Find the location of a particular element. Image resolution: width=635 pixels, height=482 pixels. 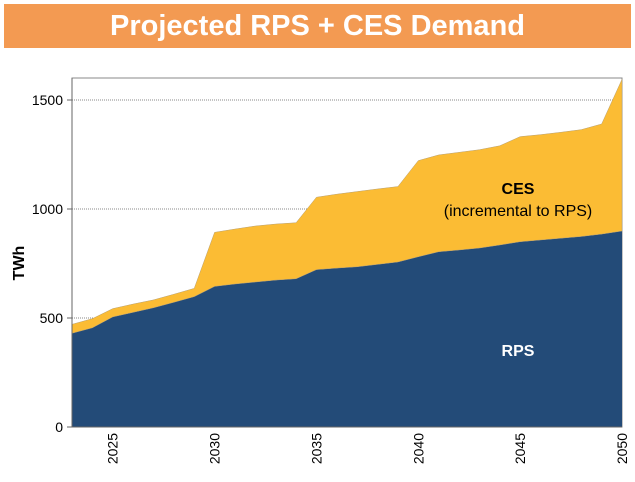

title-bar: Projected RPS + CES Demand is located at coordinates (317, 26).